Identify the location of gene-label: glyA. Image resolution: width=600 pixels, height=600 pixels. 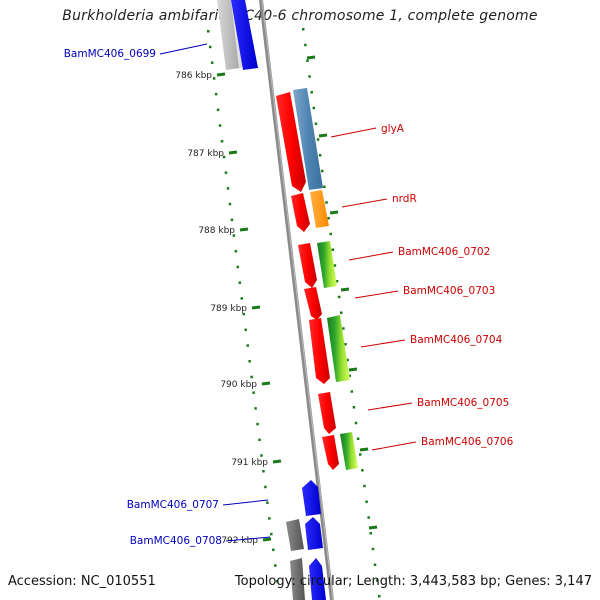
(393, 129).